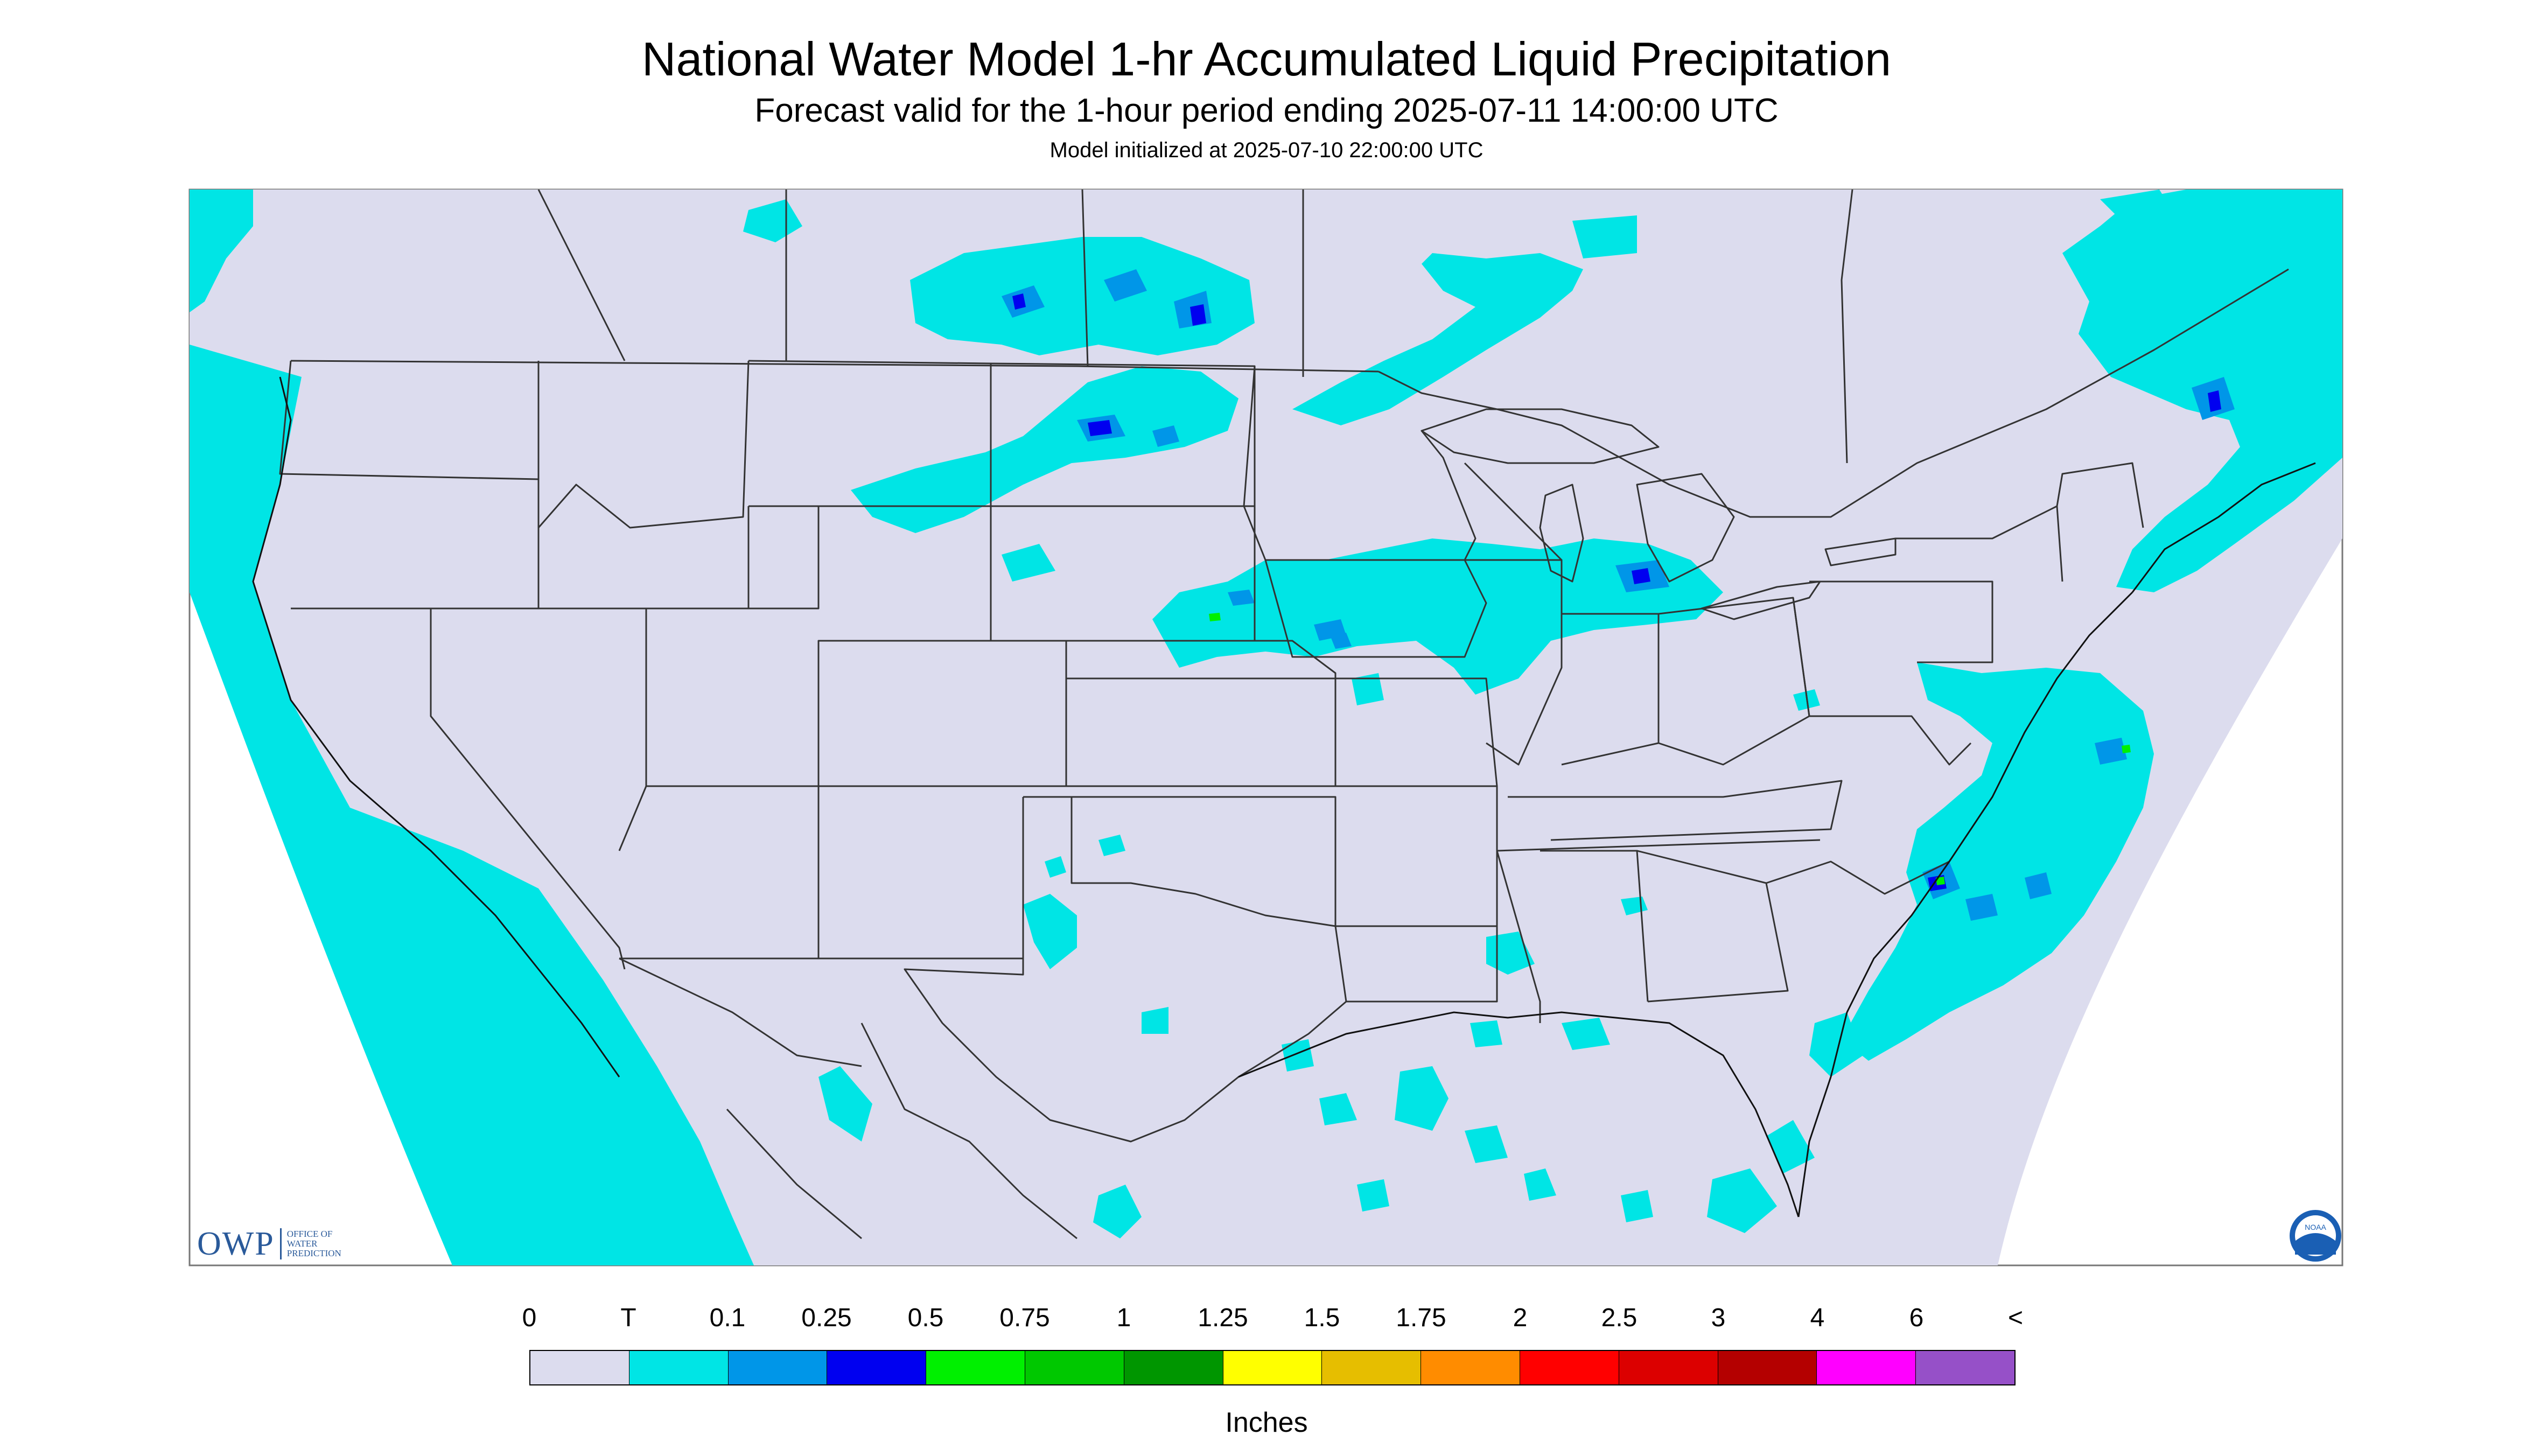  Describe the element at coordinates (302, 1243) in the screenshot. I see `owp-line-2: WATER` at that location.